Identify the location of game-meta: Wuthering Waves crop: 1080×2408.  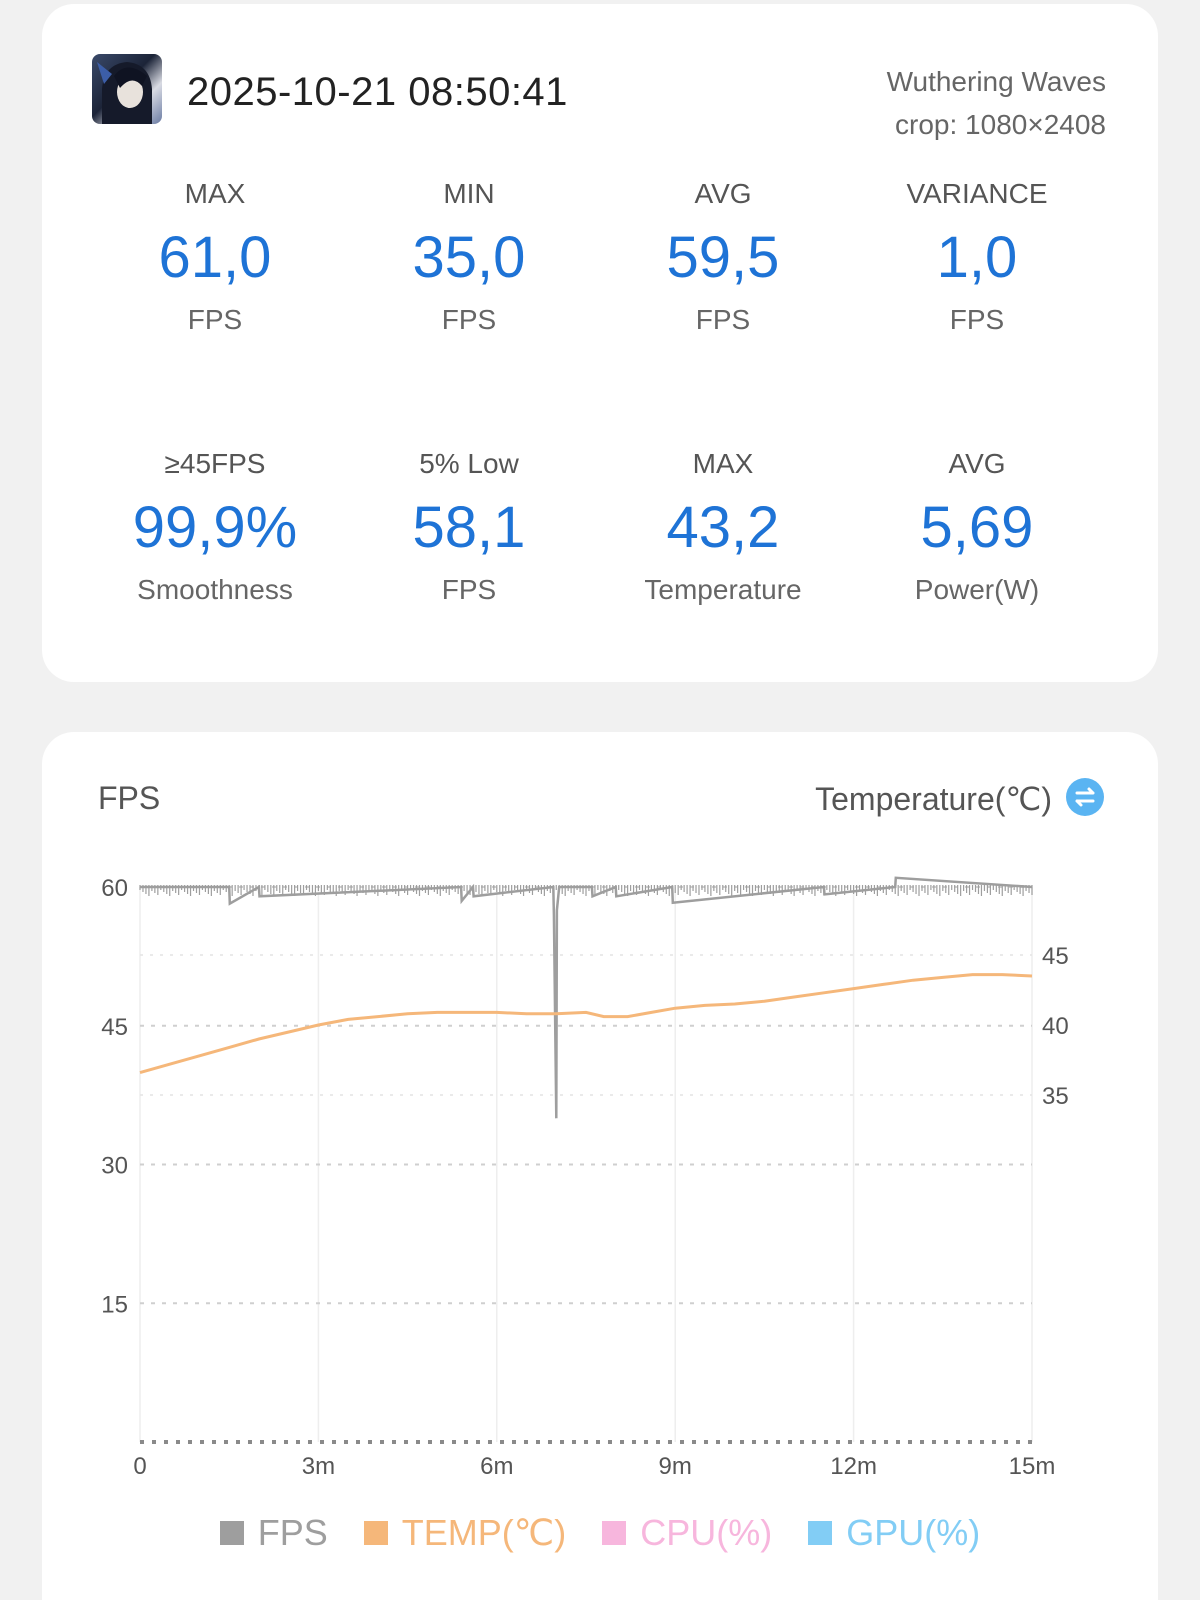
(996, 103).